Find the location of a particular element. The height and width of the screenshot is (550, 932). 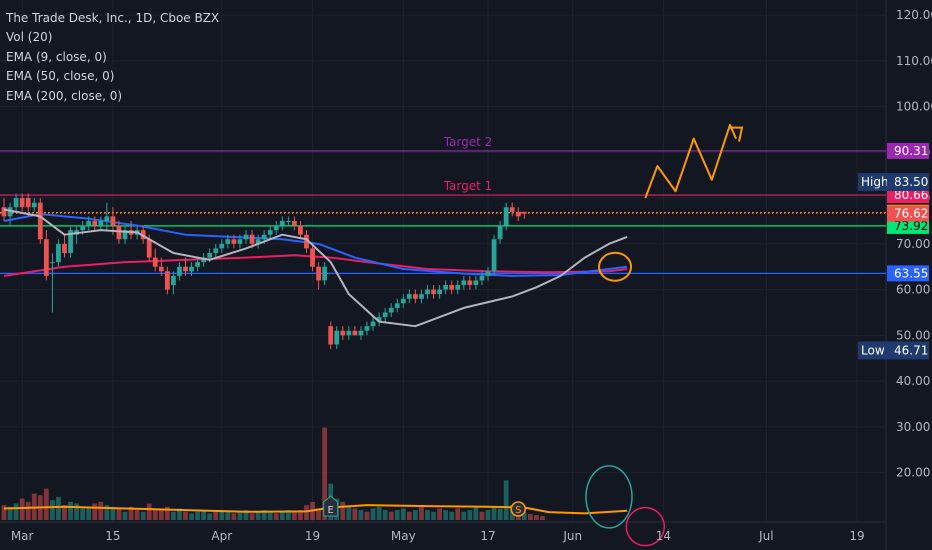

low-badge-text: 46.71 is located at coordinates (911, 350).